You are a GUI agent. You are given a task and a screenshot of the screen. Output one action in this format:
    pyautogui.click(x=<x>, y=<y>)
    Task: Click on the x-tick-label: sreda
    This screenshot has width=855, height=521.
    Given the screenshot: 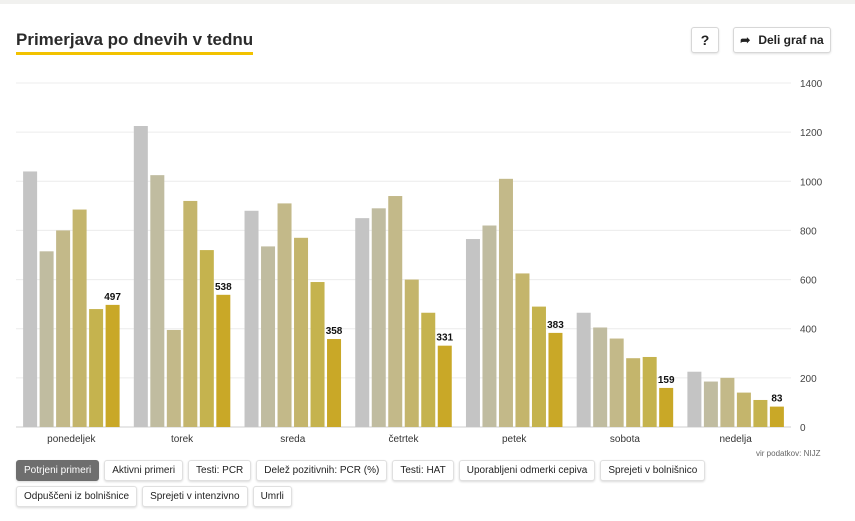 What is the action you would take?
    pyautogui.click(x=292, y=439)
    